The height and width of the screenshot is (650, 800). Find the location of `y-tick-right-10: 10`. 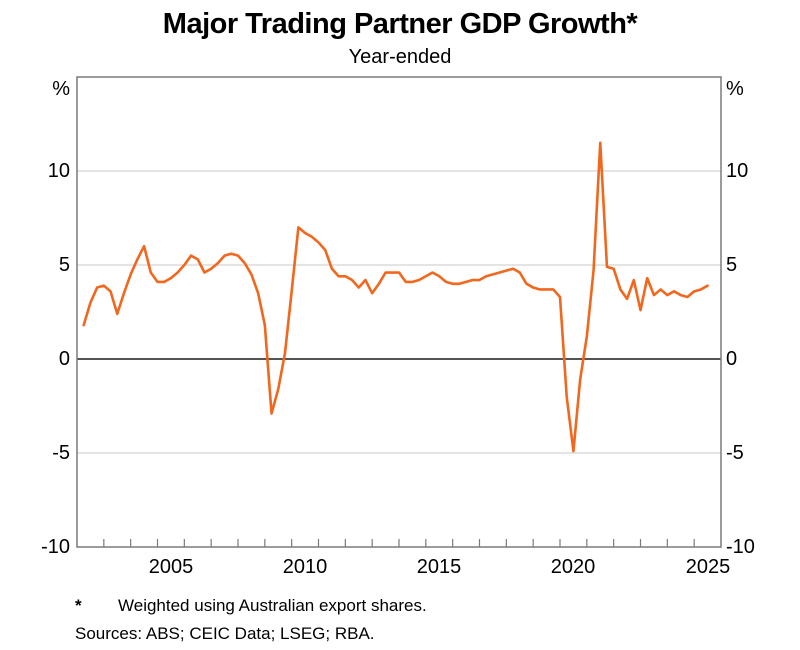

y-tick-right-10: 10 is located at coordinates (737, 171).